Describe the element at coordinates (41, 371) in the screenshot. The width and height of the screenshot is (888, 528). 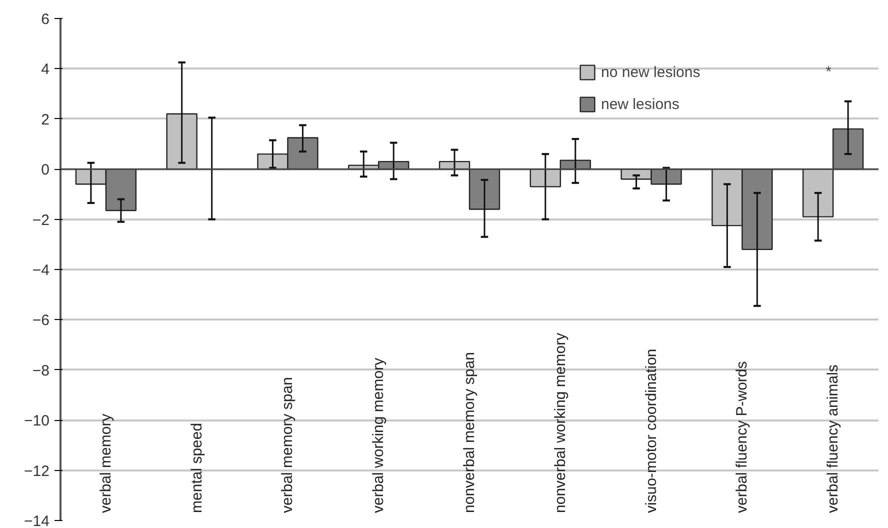
I see `y-tick-label: −8` at that location.